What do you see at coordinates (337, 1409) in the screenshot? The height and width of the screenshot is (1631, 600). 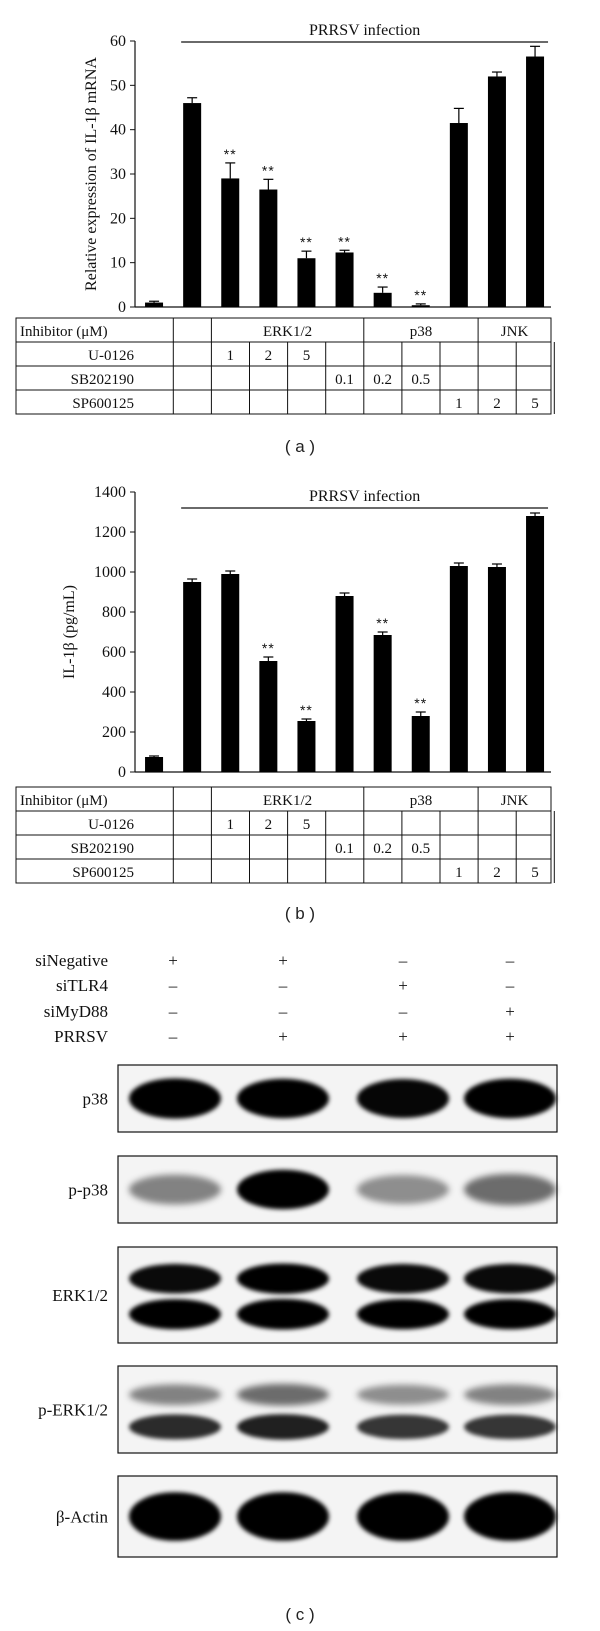 I see `blot-frame` at bounding box center [337, 1409].